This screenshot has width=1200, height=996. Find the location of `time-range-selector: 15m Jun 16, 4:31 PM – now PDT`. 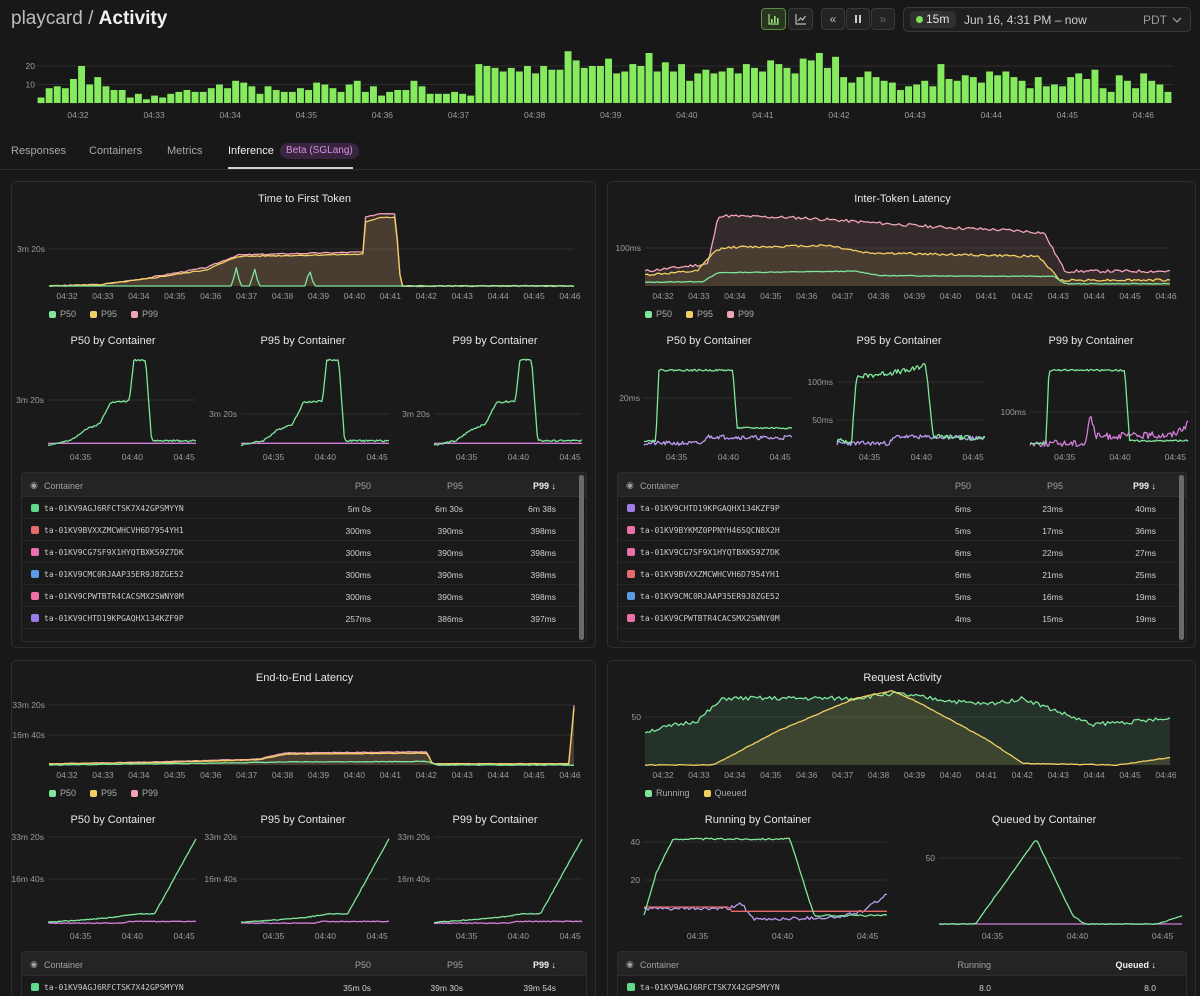

time-range-selector: 15m Jun 16, 4:31 PM – now PDT is located at coordinates (1047, 19).